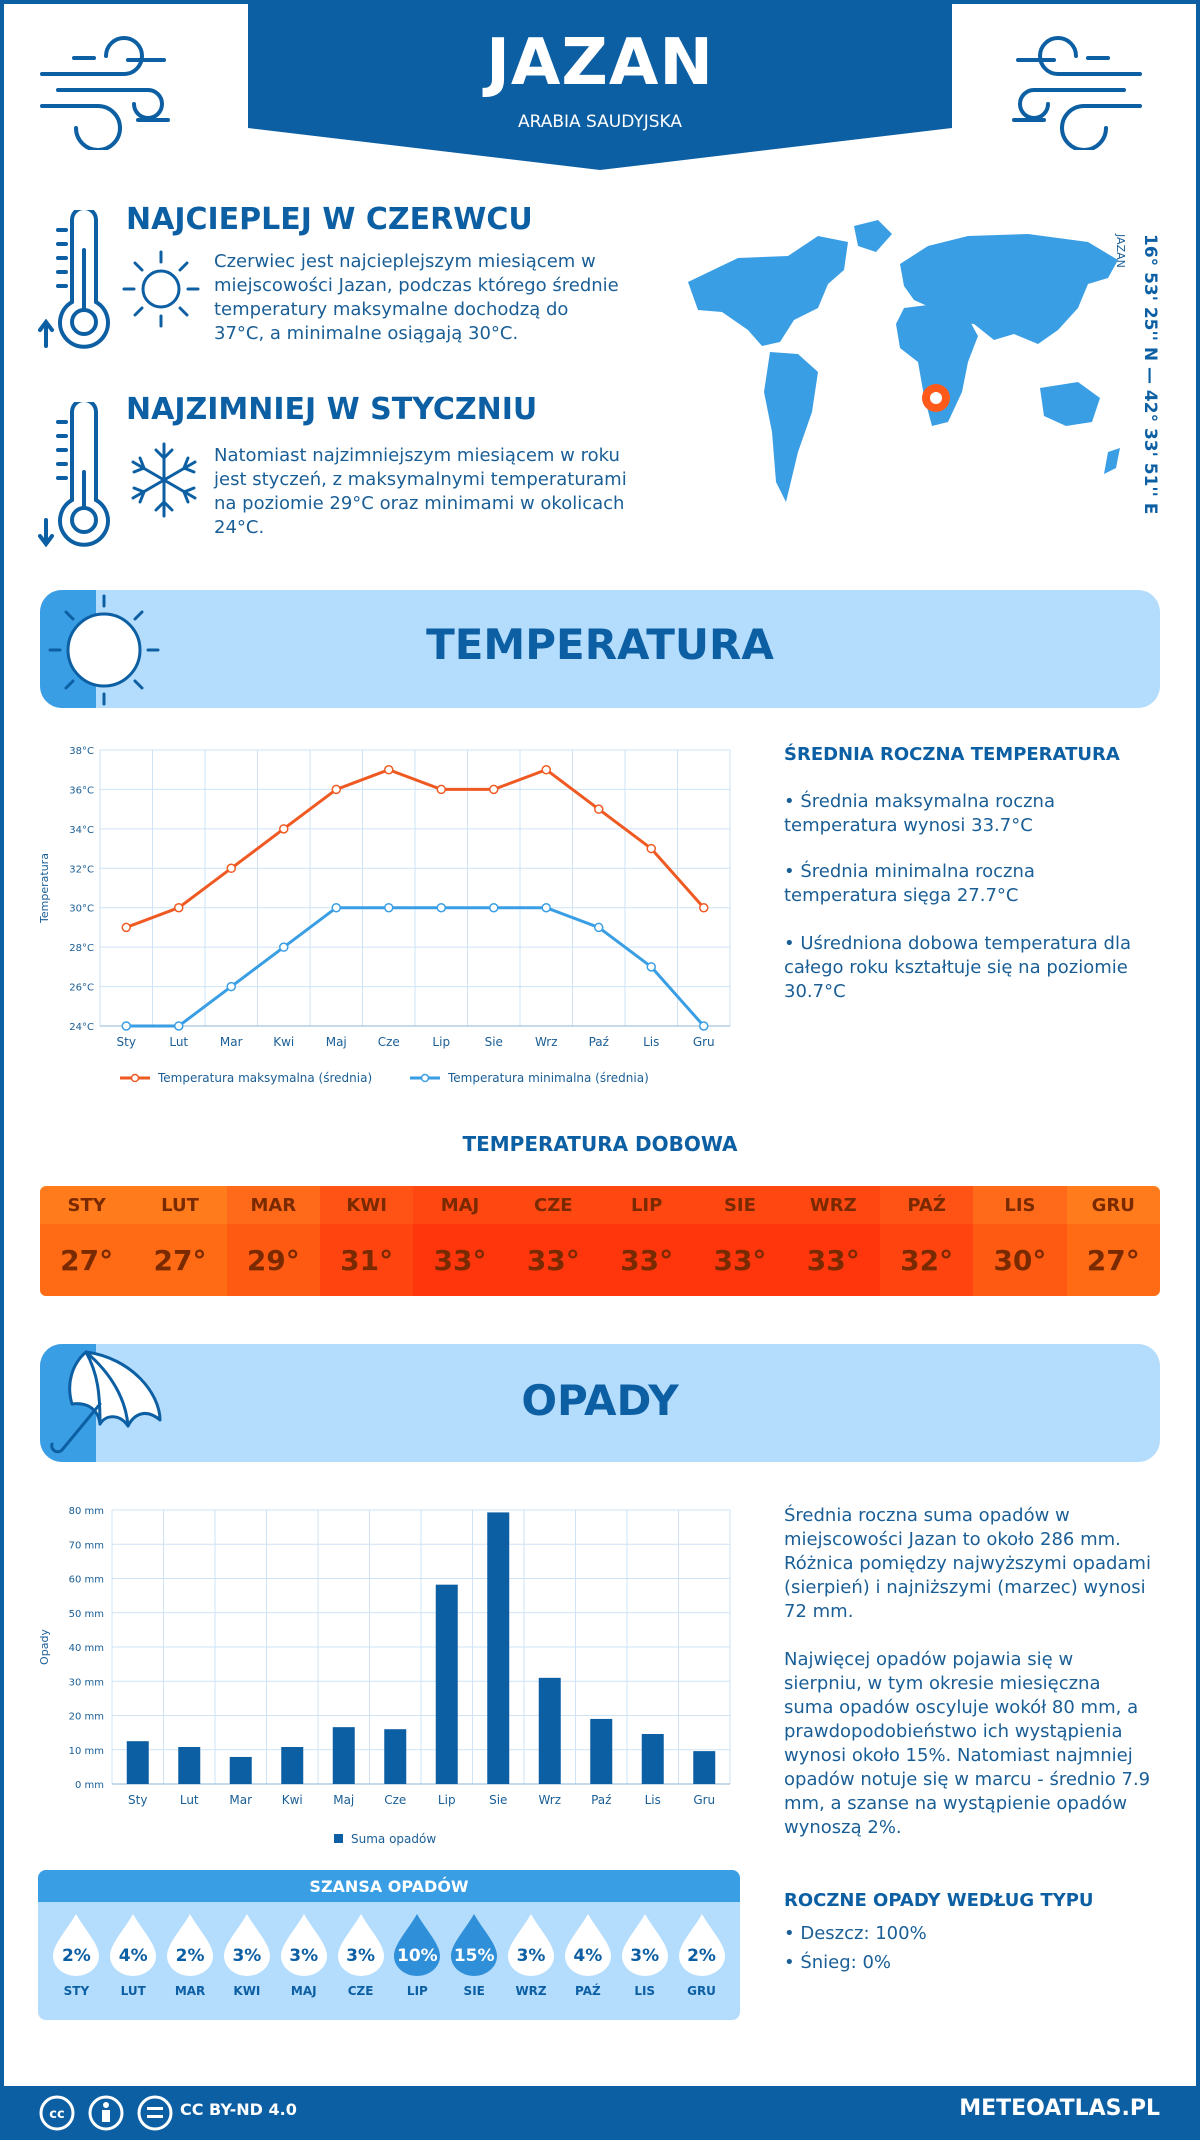 The width and height of the screenshot is (1200, 2140). What do you see at coordinates (273, 1260) in the screenshot?
I see `daily-temp-value: 29°` at bounding box center [273, 1260].